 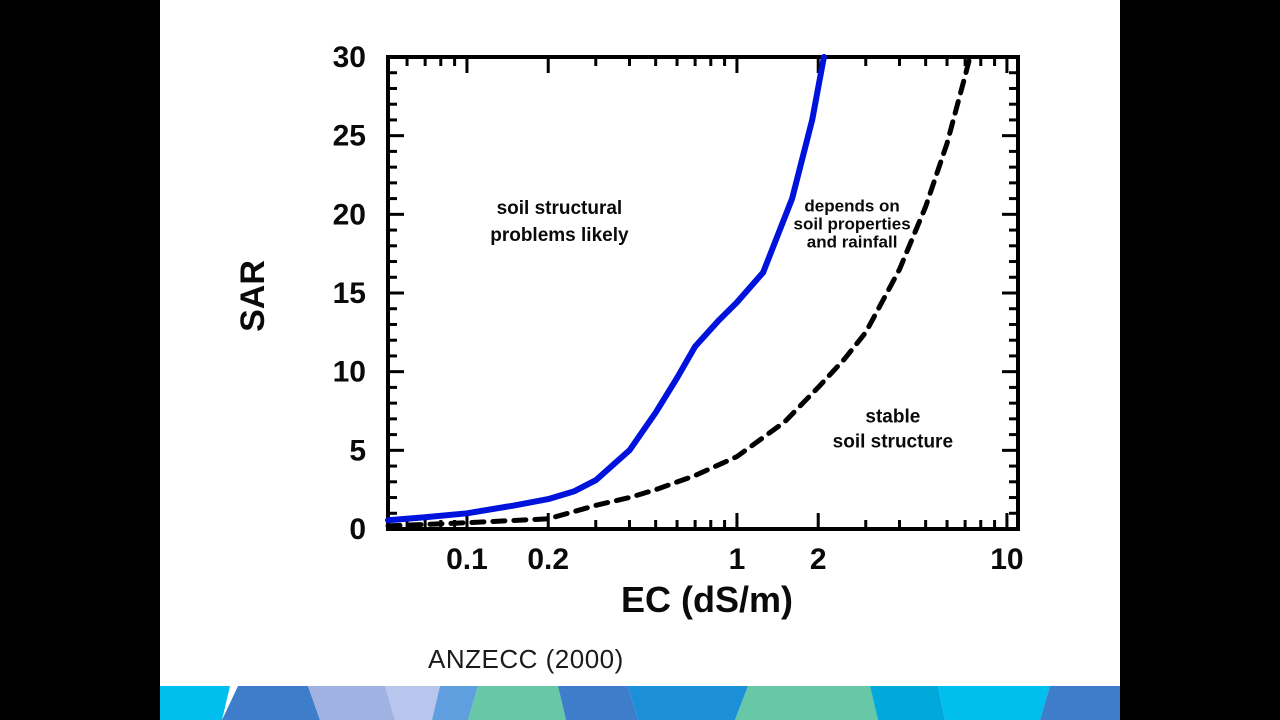 I want to click on x-tick-label: 2, so click(x=818, y=559).